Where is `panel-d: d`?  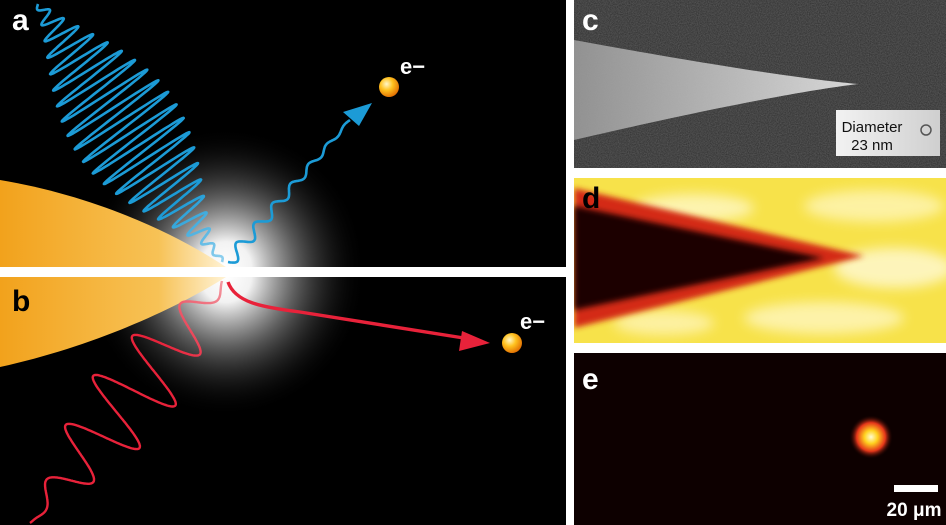
panel-d: d is located at coordinates (760, 260).